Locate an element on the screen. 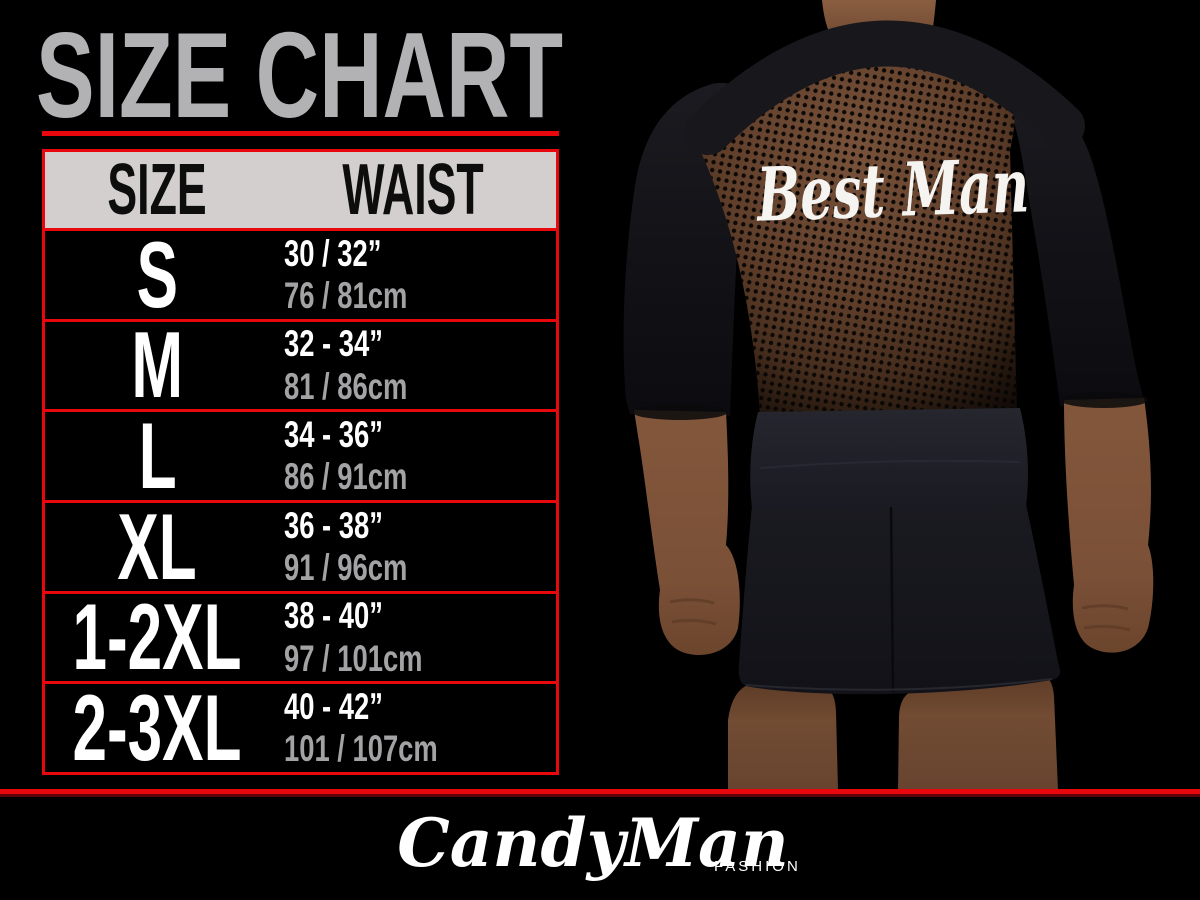 The image size is (1200, 900). size-cell: XL is located at coordinates (157, 546).